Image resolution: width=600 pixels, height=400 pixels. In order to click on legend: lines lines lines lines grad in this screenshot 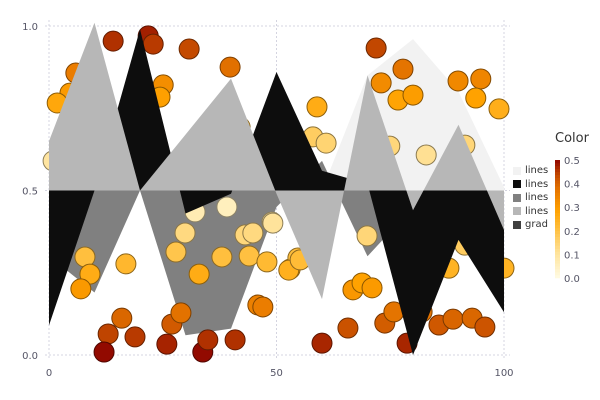, I will do `click(530, 198)`.